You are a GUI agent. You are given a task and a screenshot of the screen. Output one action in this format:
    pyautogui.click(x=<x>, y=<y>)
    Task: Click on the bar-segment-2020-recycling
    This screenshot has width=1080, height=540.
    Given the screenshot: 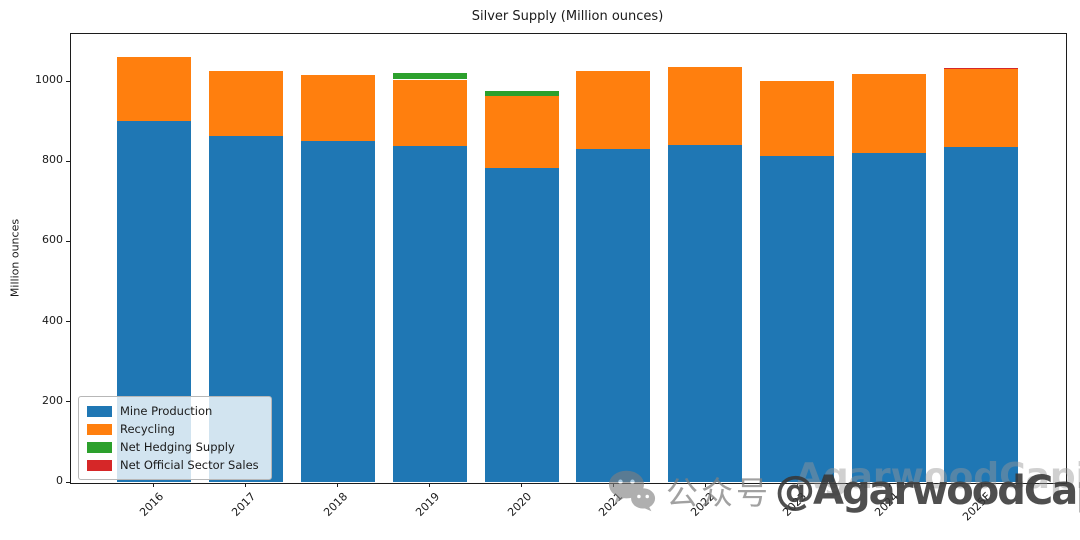 What is the action you would take?
    pyautogui.click(x=521, y=132)
    